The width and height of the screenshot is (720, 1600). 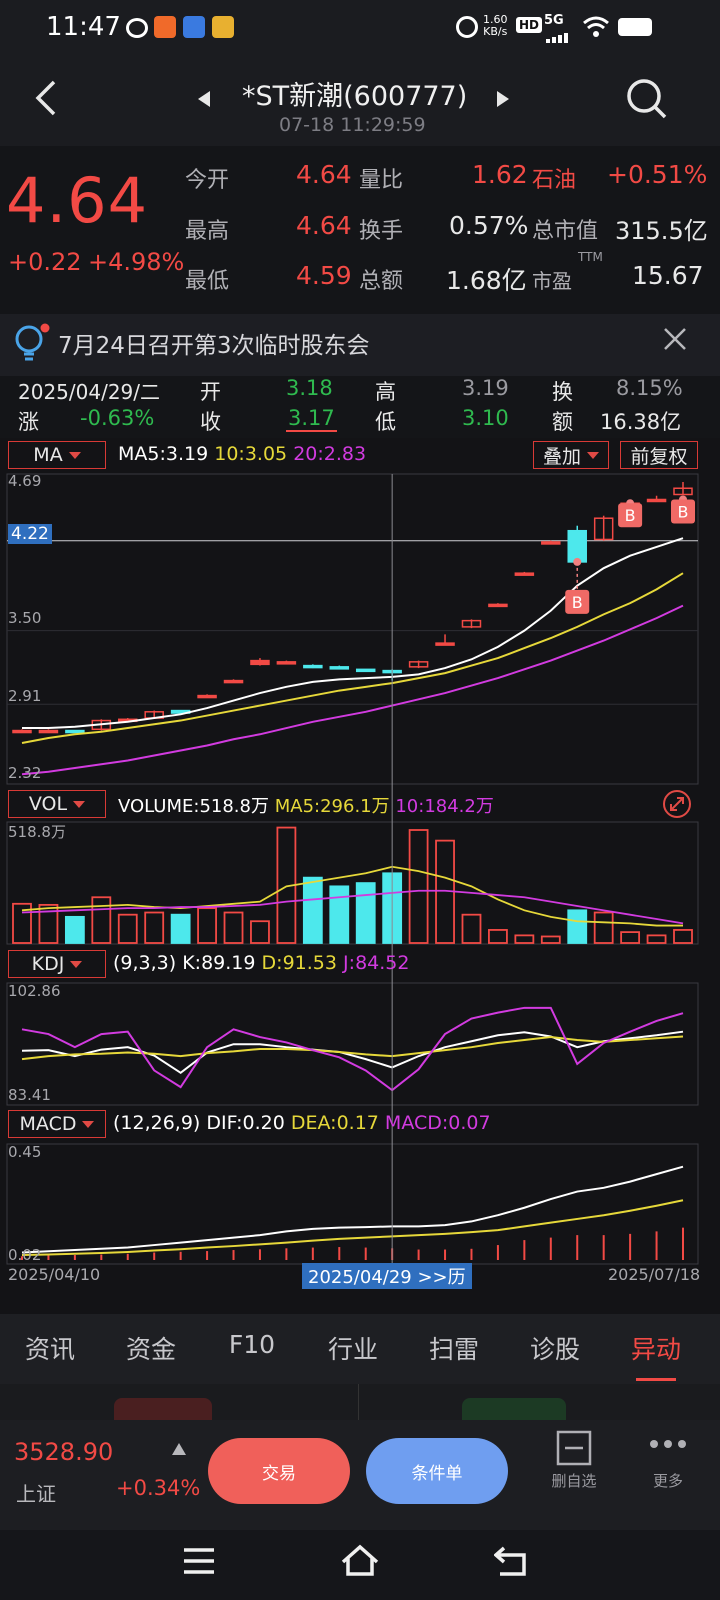 I want to click on dif-value: 0.20, so click(x=263, y=1123).